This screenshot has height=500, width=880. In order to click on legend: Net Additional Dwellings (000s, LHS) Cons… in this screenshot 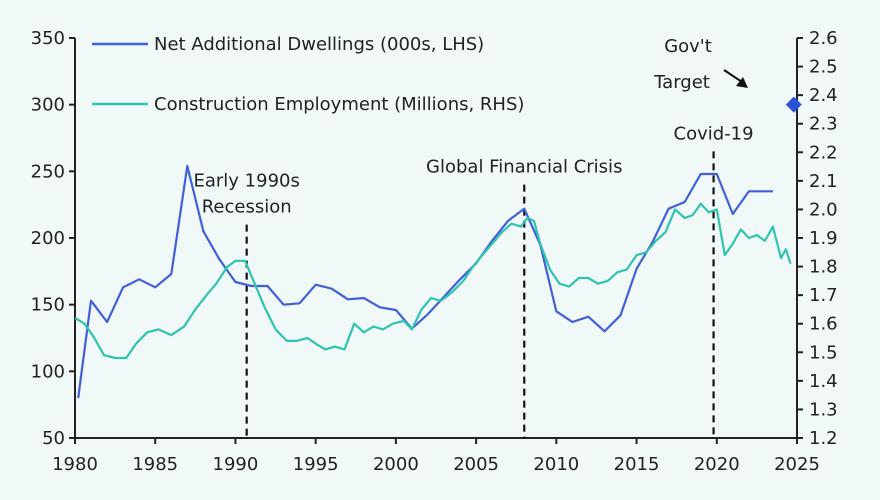, I will do `click(308, 74)`.